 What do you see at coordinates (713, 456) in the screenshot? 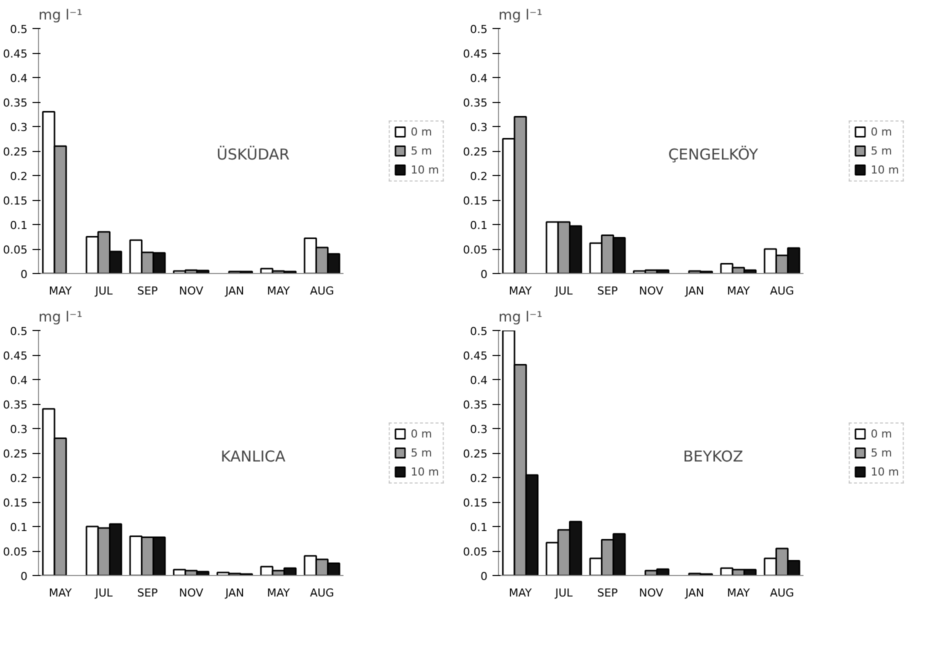
I see `text: BEYKOZ` at bounding box center [713, 456].